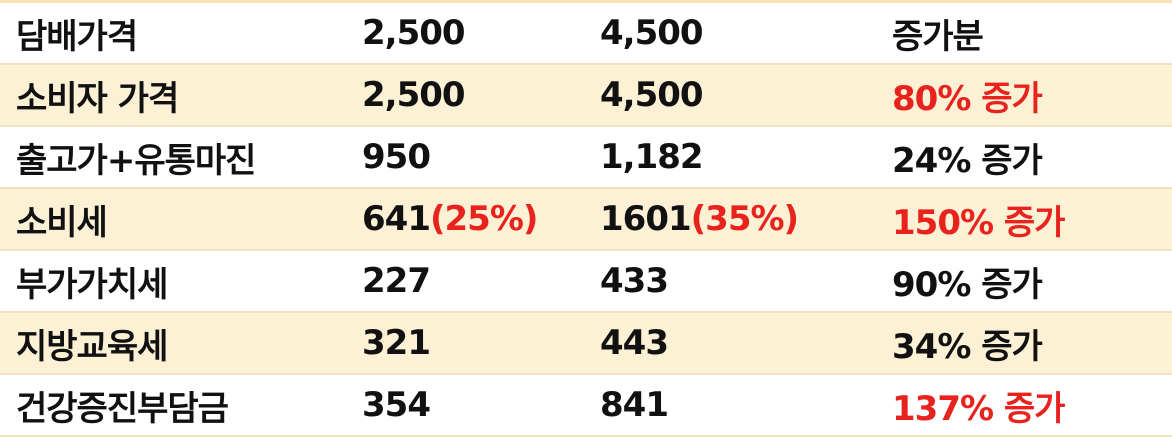 This screenshot has height=445, width=1172. I want to click on table-row: 건강증진부담금 354 841 137% 증가, so click(586, 406).